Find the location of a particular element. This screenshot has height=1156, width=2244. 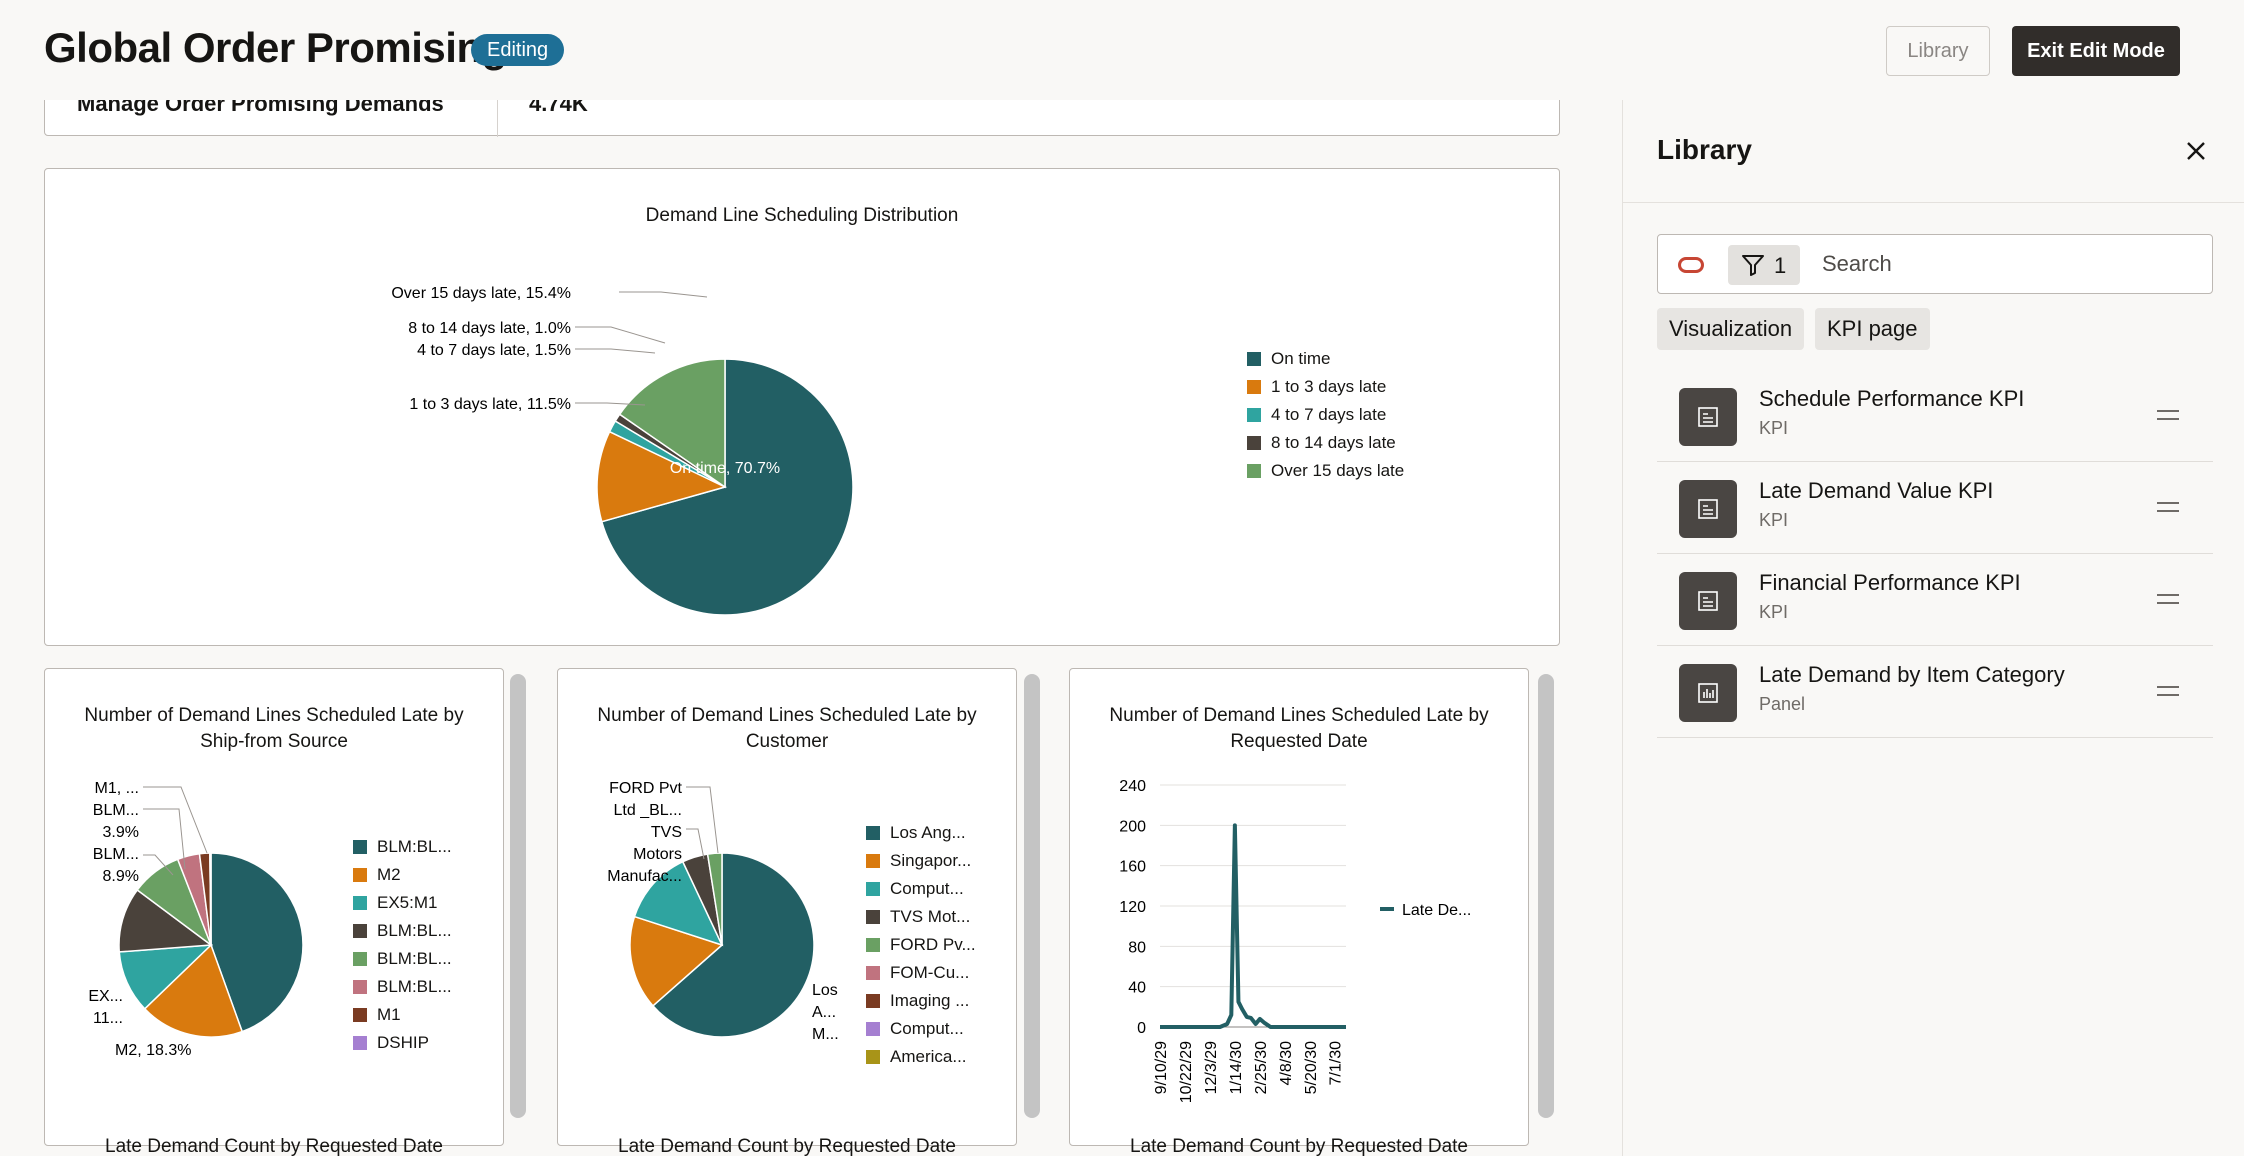

legend-item: 4 to 7 days late is located at coordinates (1325, 415).